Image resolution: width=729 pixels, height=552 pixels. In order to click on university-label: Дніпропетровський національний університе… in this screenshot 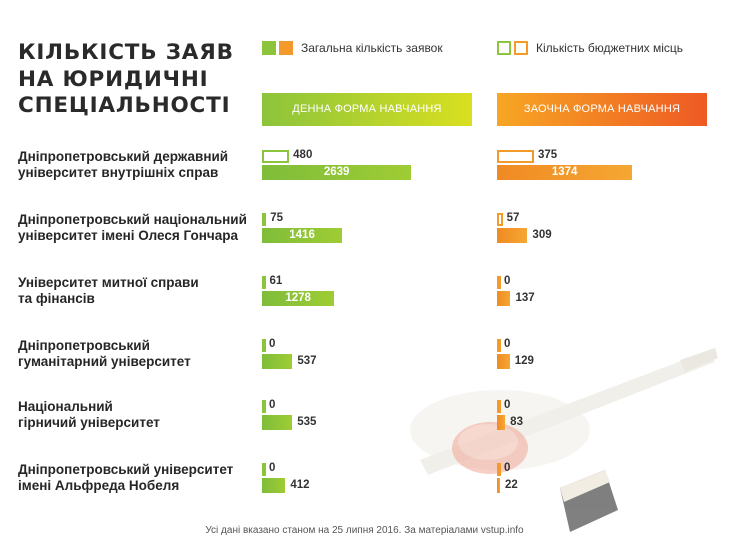, I will do `click(138, 228)`.